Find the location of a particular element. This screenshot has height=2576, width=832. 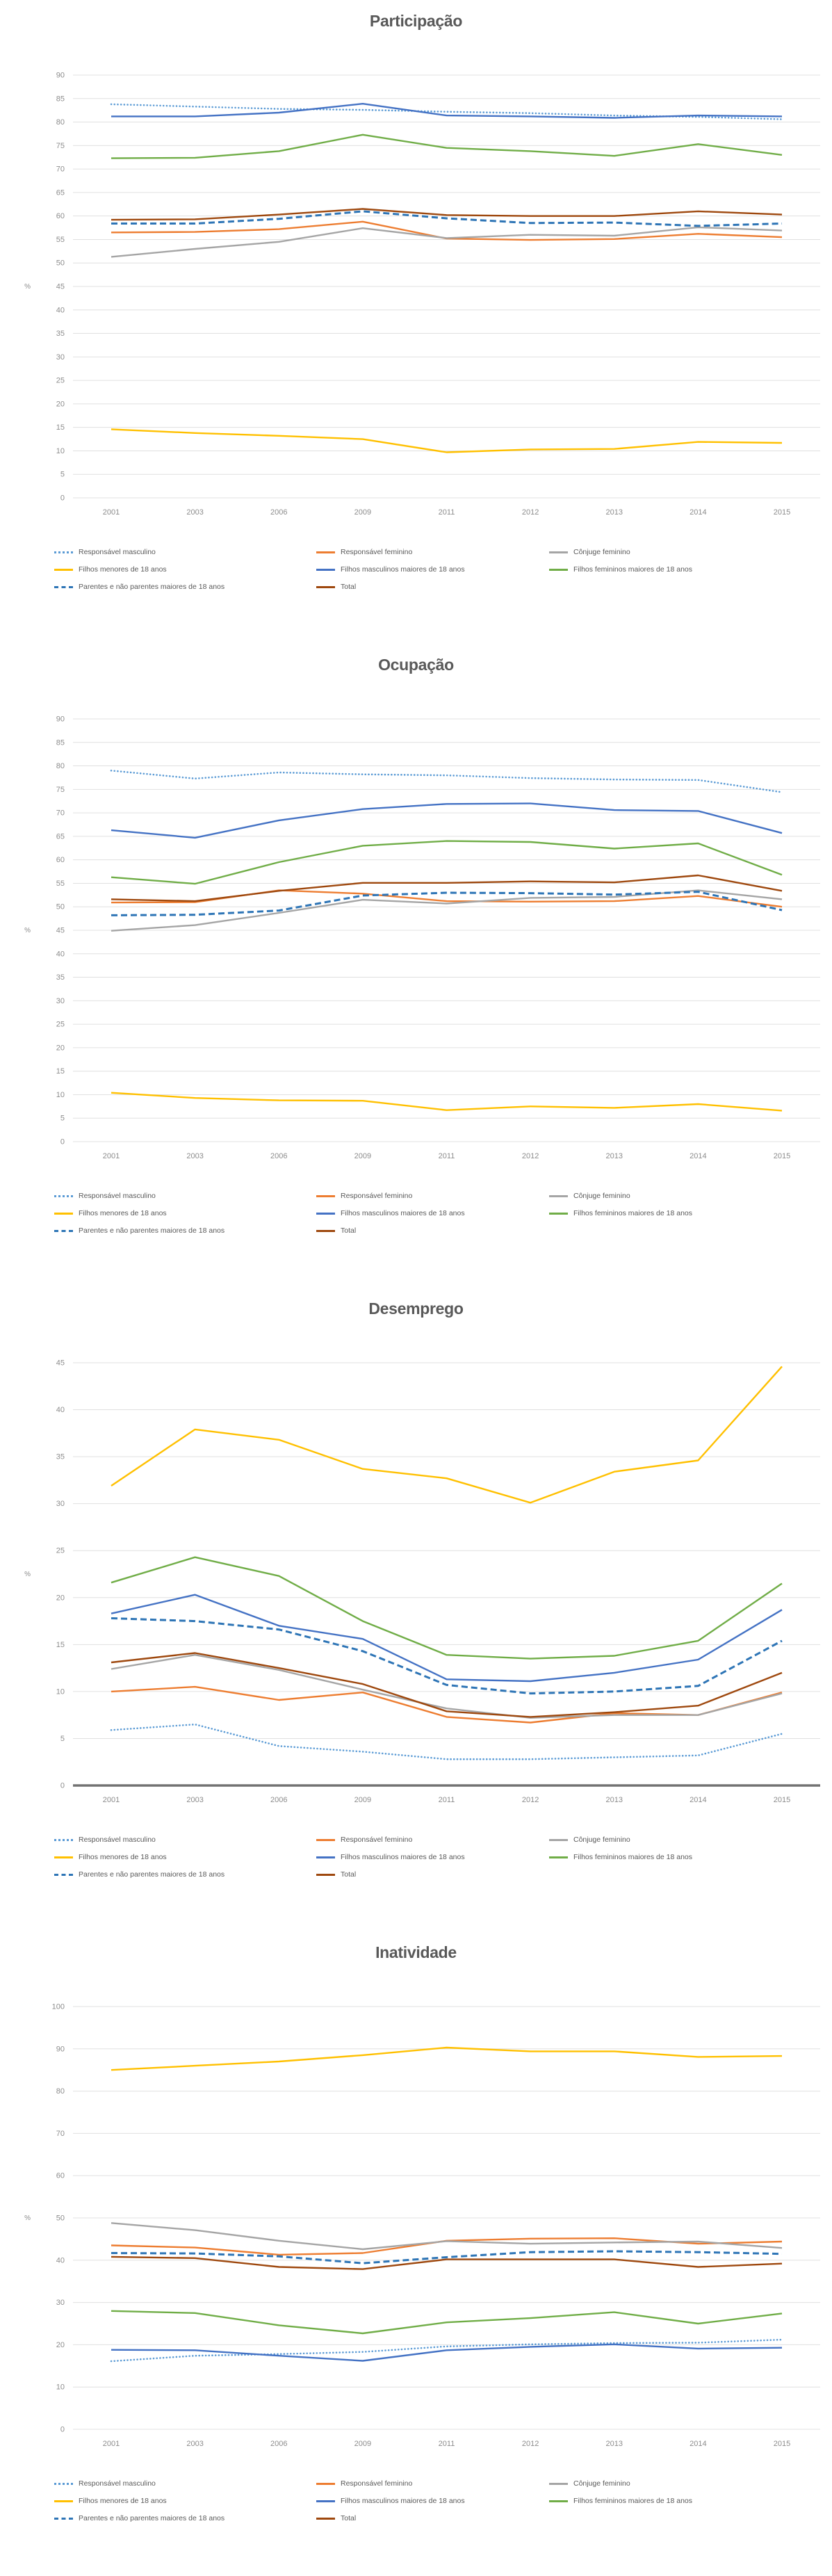

y-tick-label: 100 is located at coordinates (58, 2007).